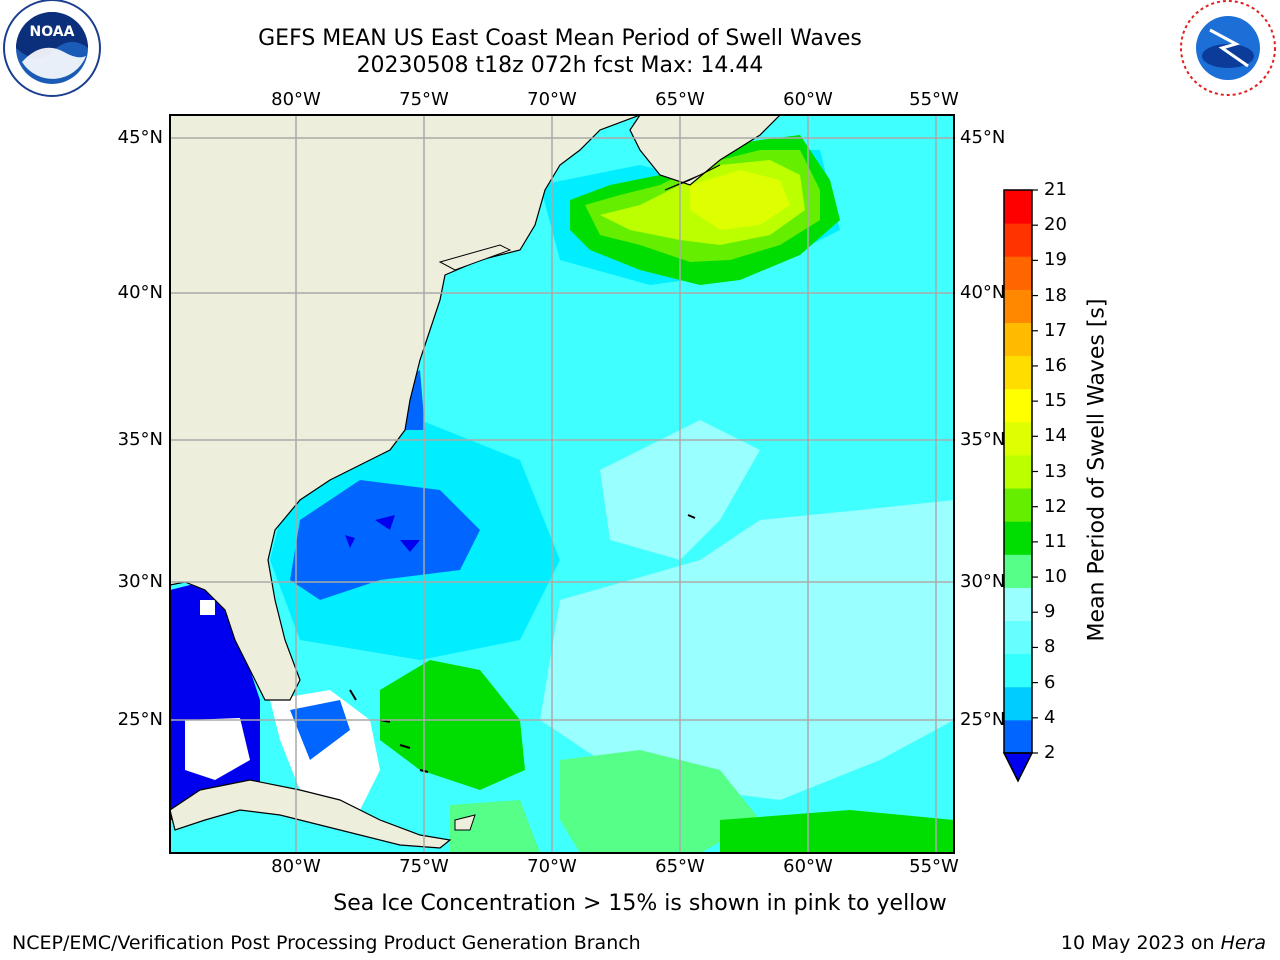 This screenshot has height=960, width=1280. Describe the element at coordinates (140, 439) in the screenshot. I see `lat-label-left-35n: 35°N` at that location.